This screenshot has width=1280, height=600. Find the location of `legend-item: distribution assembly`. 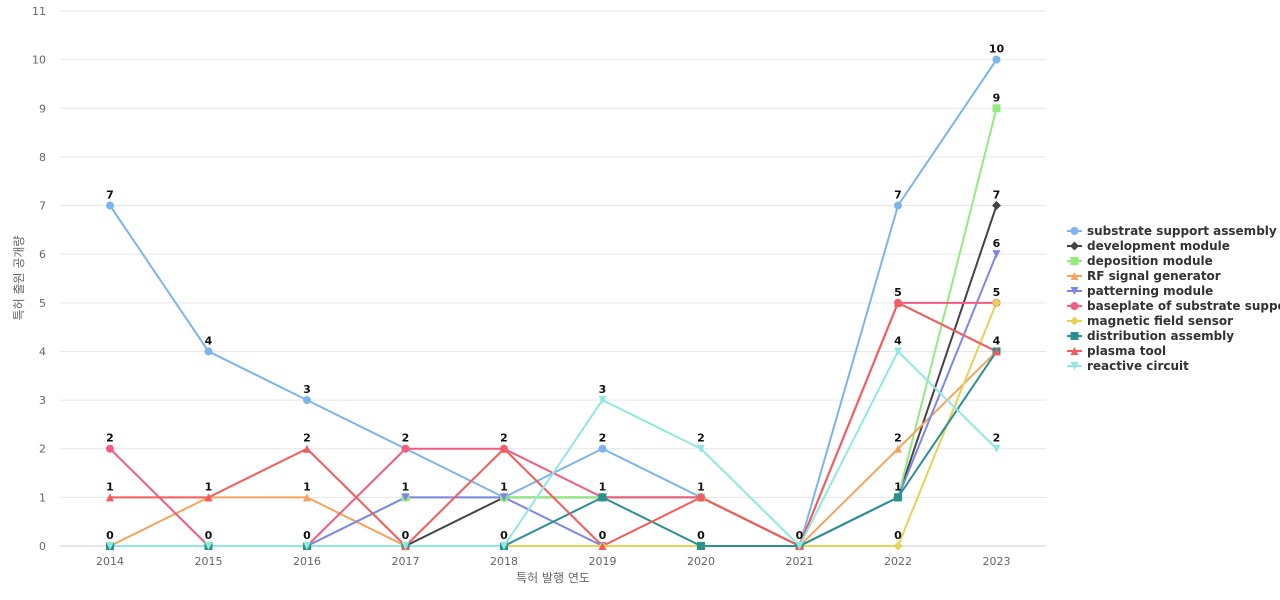

legend-item: distribution assembly is located at coordinates (1150, 336).